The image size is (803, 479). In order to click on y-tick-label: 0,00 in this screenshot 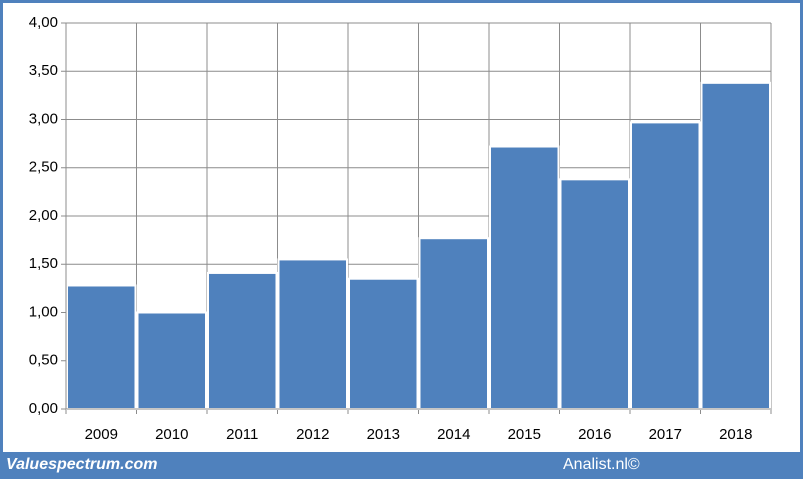, I will do `click(43, 408)`.